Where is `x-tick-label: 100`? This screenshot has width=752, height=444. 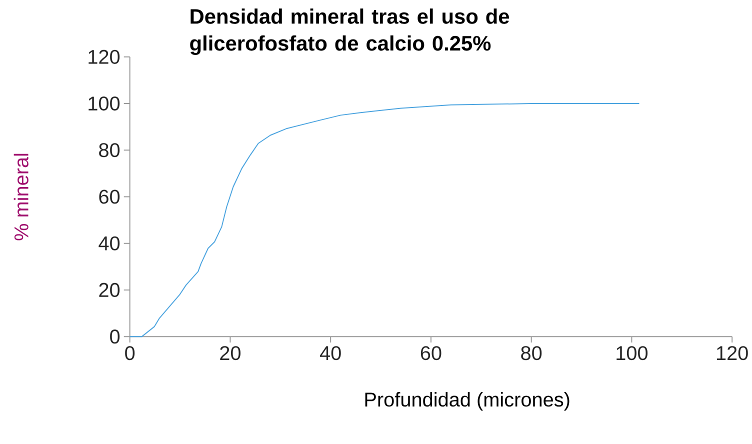
x-tick-label: 100 is located at coordinates (632, 353).